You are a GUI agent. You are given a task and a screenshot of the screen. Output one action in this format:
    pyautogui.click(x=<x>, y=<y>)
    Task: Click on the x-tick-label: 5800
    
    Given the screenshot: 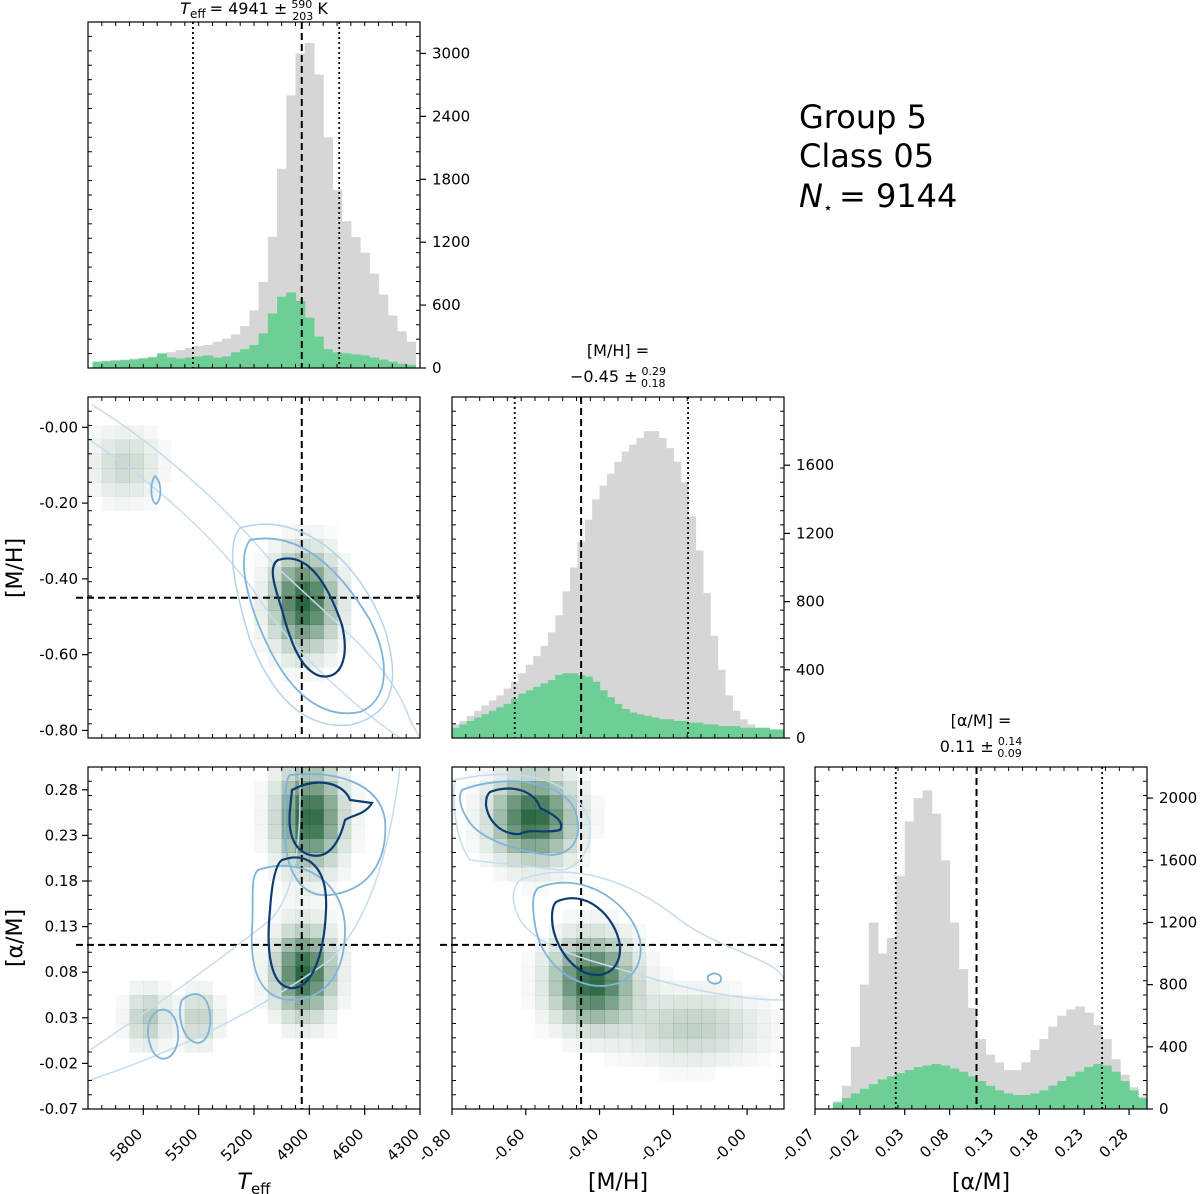 What is the action you would take?
    pyautogui.click(x=126, y=1145)
    